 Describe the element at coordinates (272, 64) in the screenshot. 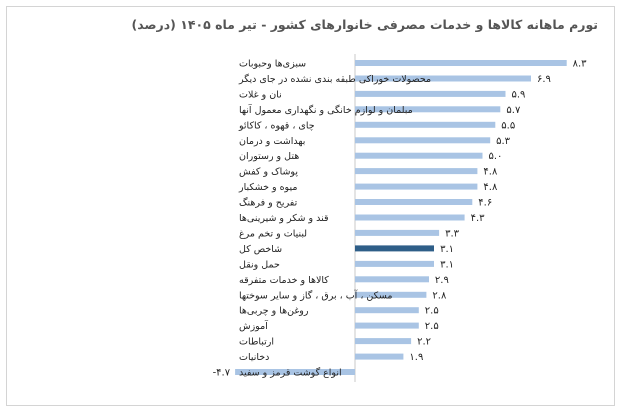

I see `category-label: سبزی‌ها وحبوبات` at that location.